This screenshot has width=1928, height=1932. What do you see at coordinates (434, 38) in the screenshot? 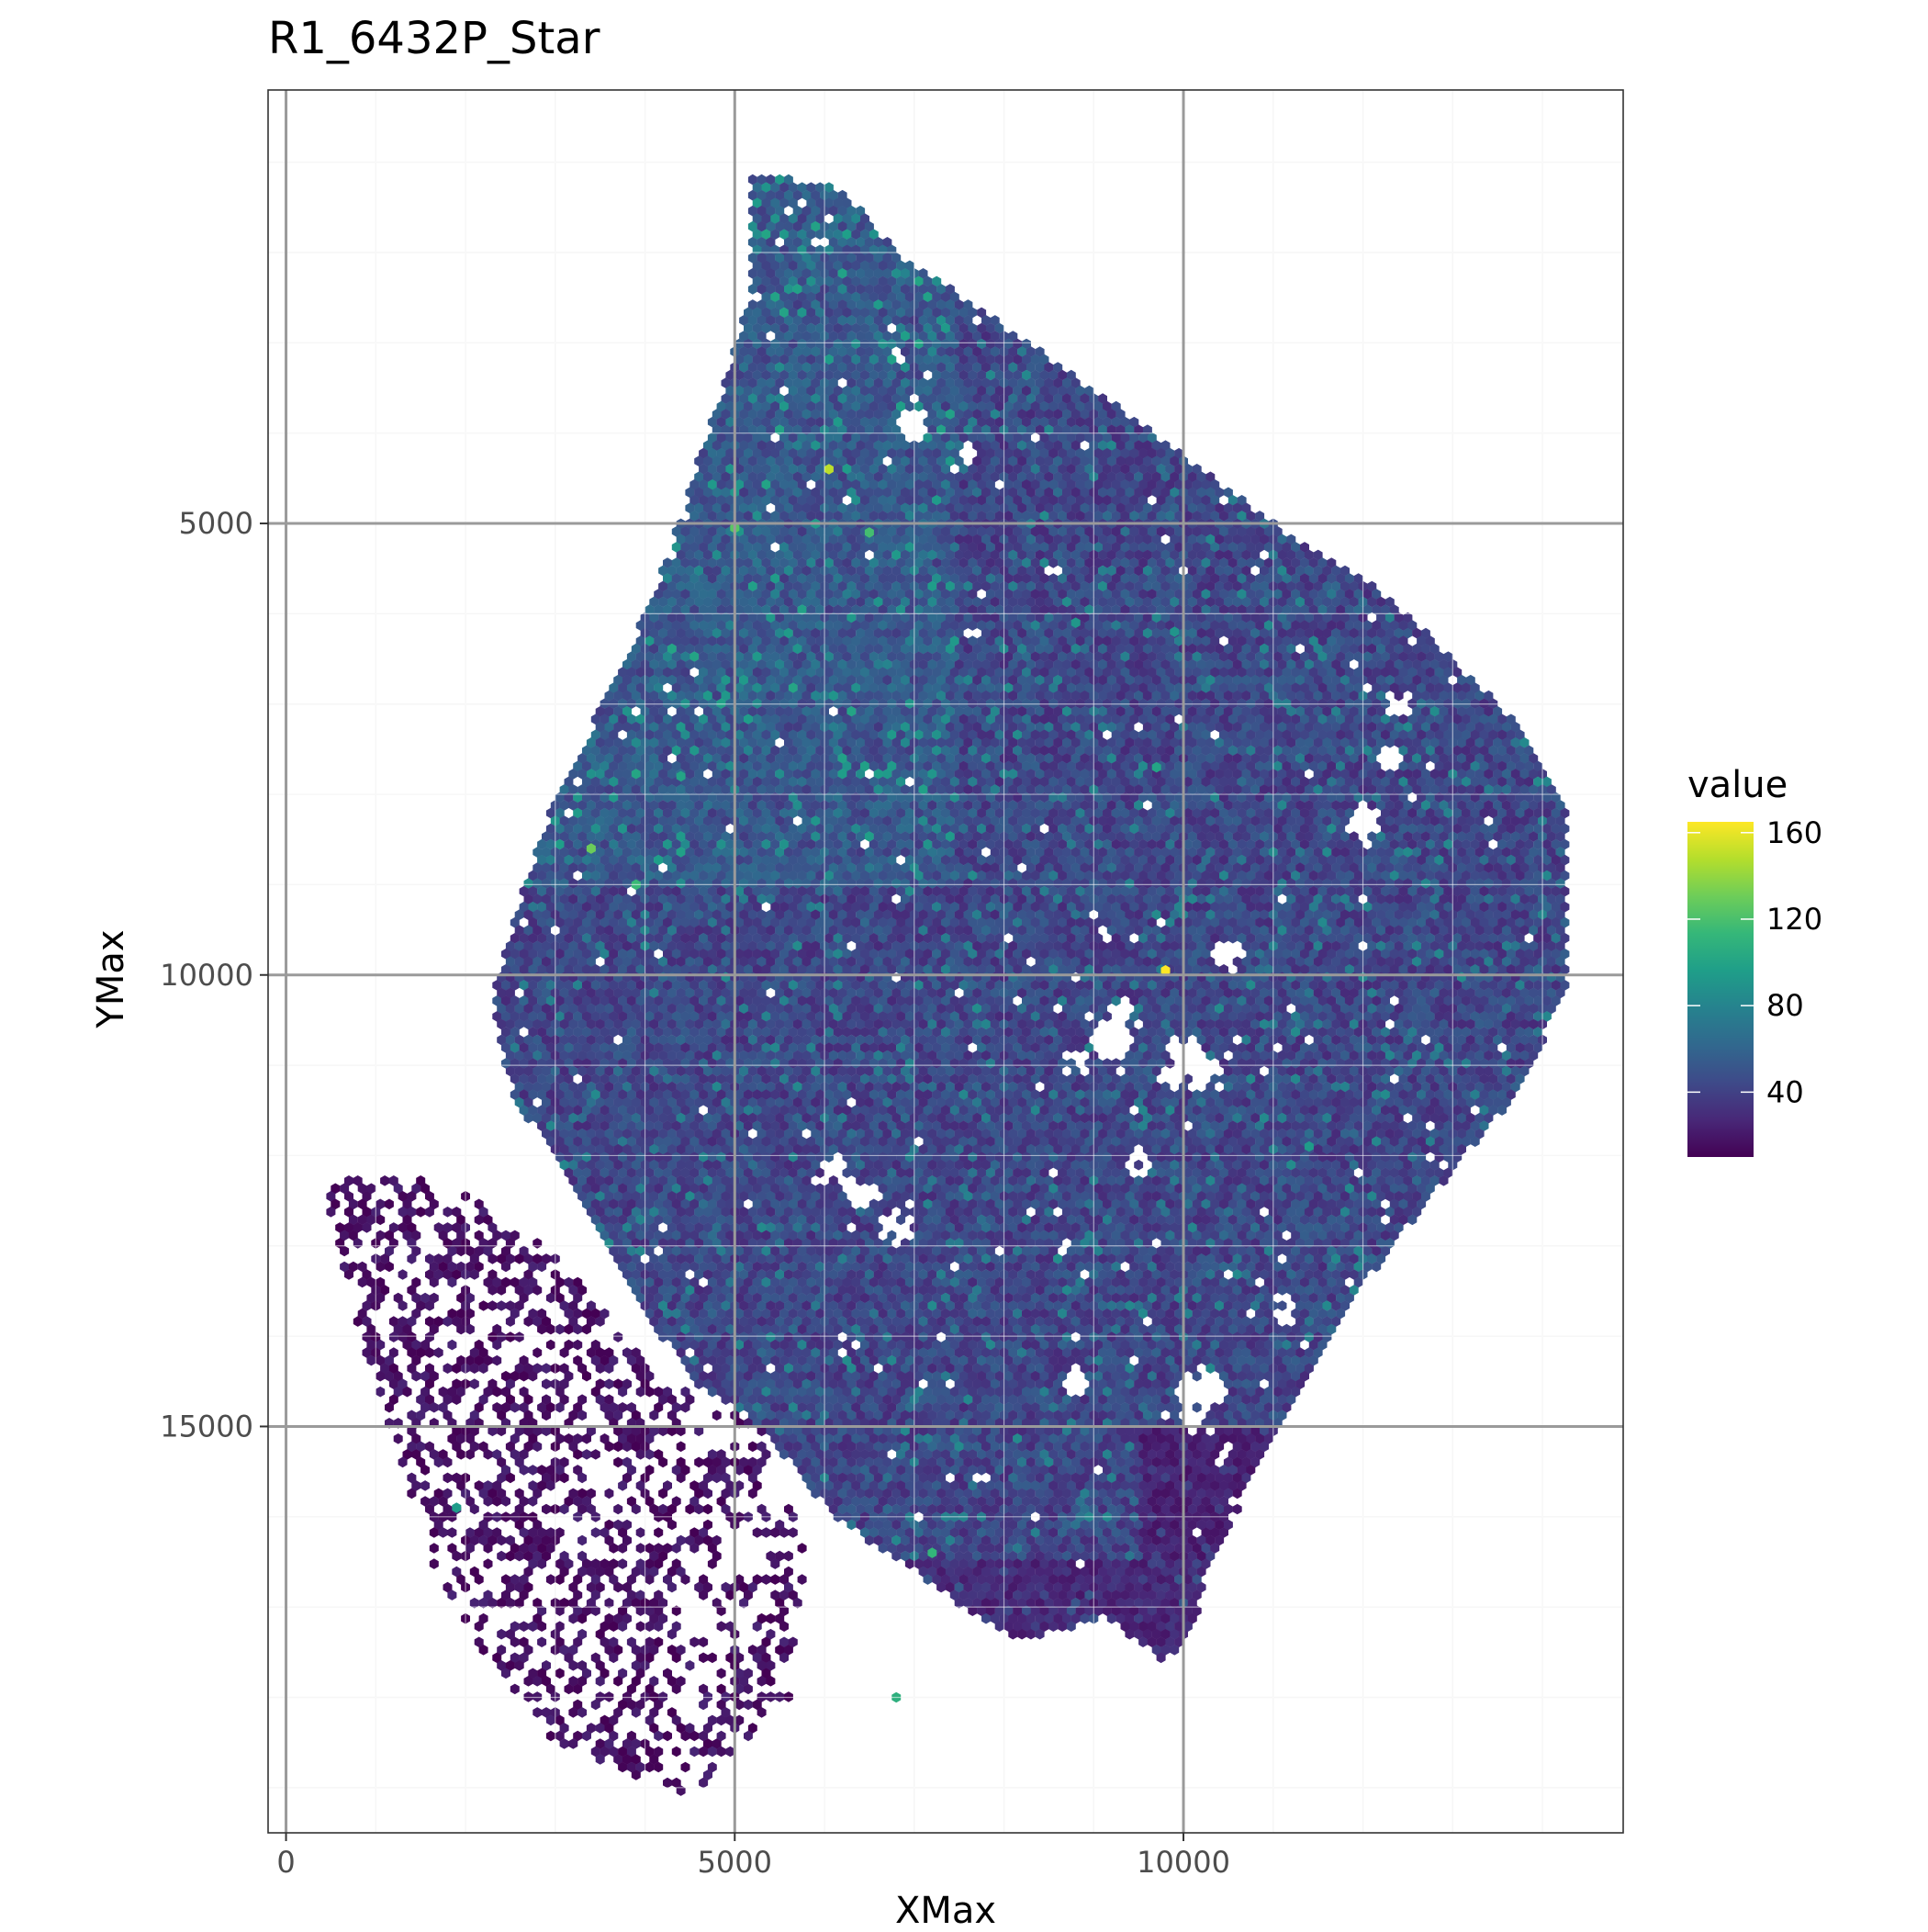
I see `chart-title: R1_6432P_Star` at bounding box center [434, 38].